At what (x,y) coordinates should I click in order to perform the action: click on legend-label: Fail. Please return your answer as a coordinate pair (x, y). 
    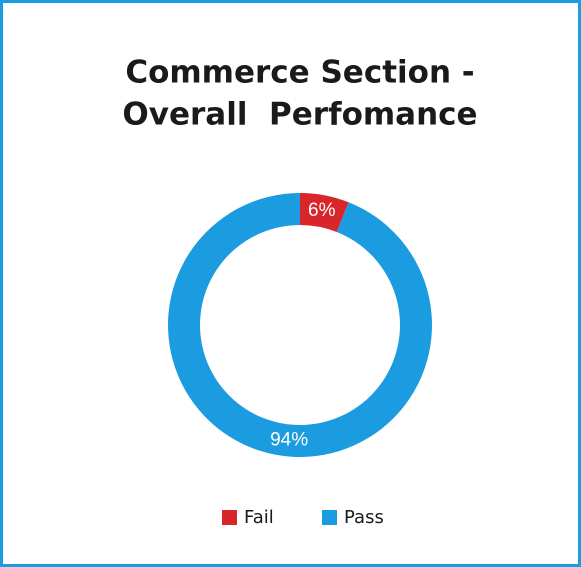
    Looking at the image, I should click on (259, 517).